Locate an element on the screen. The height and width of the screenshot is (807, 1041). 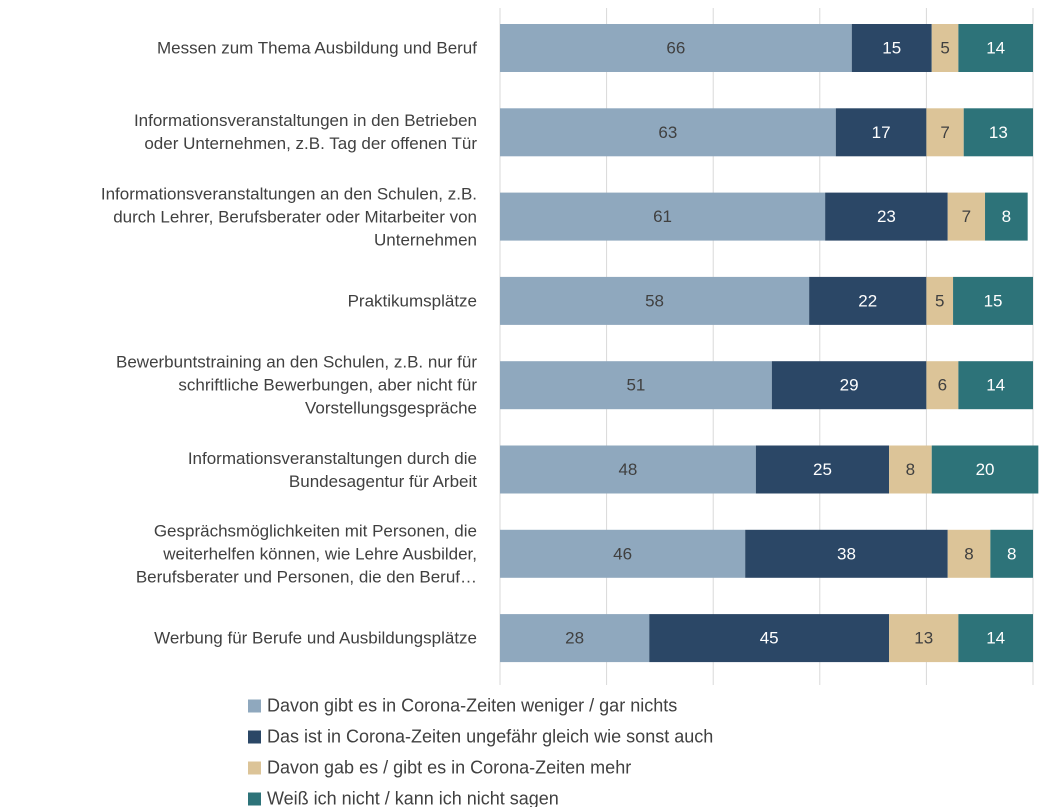
legend-item: Weiß ich nicht / kann ich nicht sagen is located at coordinates (403, 798).